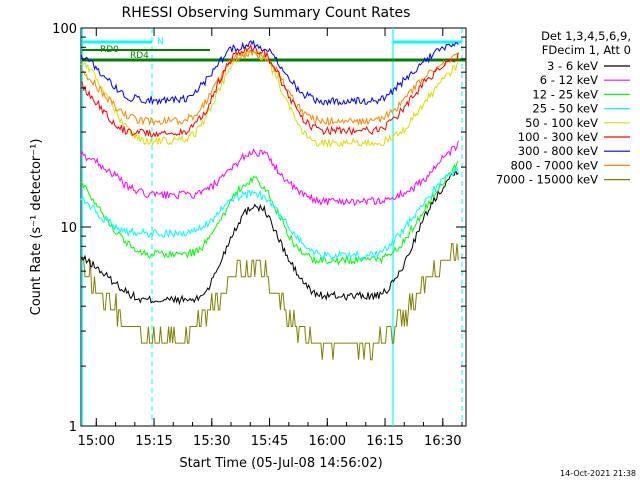 The width and height of the screenshot is (640, 480). I want to click on legend-label-8: 7000 - 15000 keV, so click(547, 180).